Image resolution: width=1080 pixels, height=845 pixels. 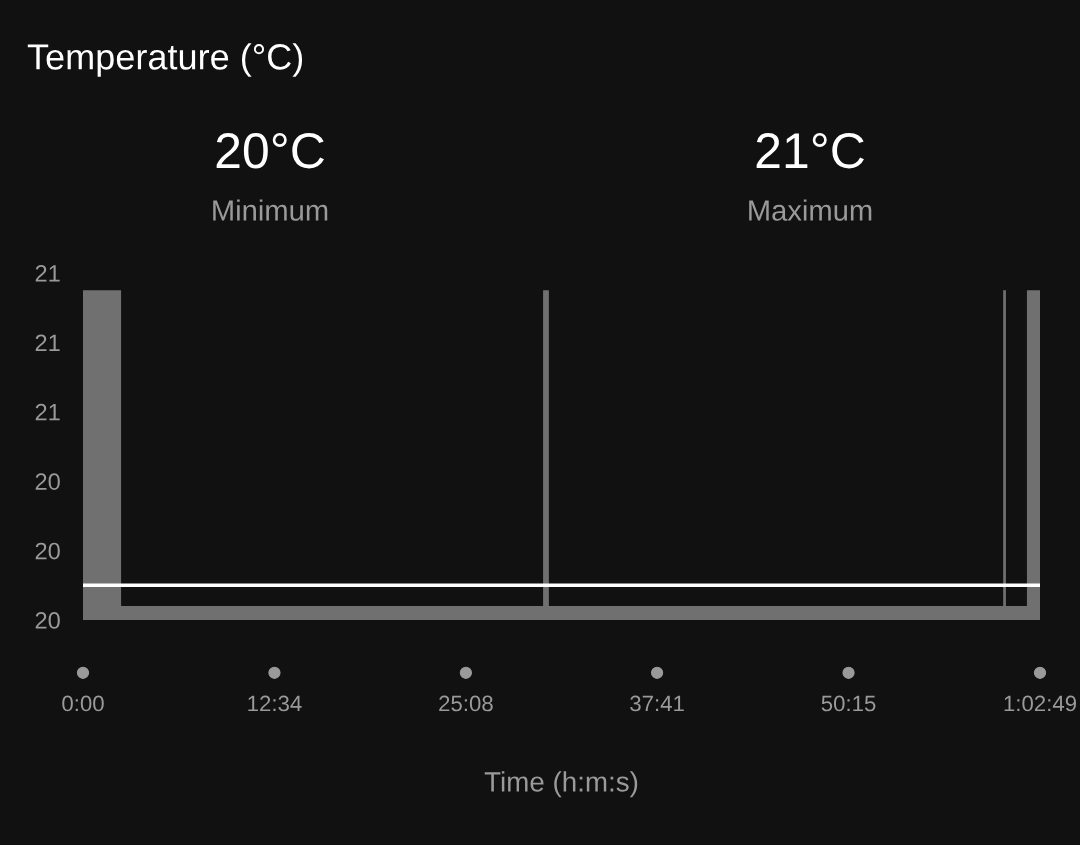 I want to click on x-tick-label: 0:00, so click(x=83, y=703).